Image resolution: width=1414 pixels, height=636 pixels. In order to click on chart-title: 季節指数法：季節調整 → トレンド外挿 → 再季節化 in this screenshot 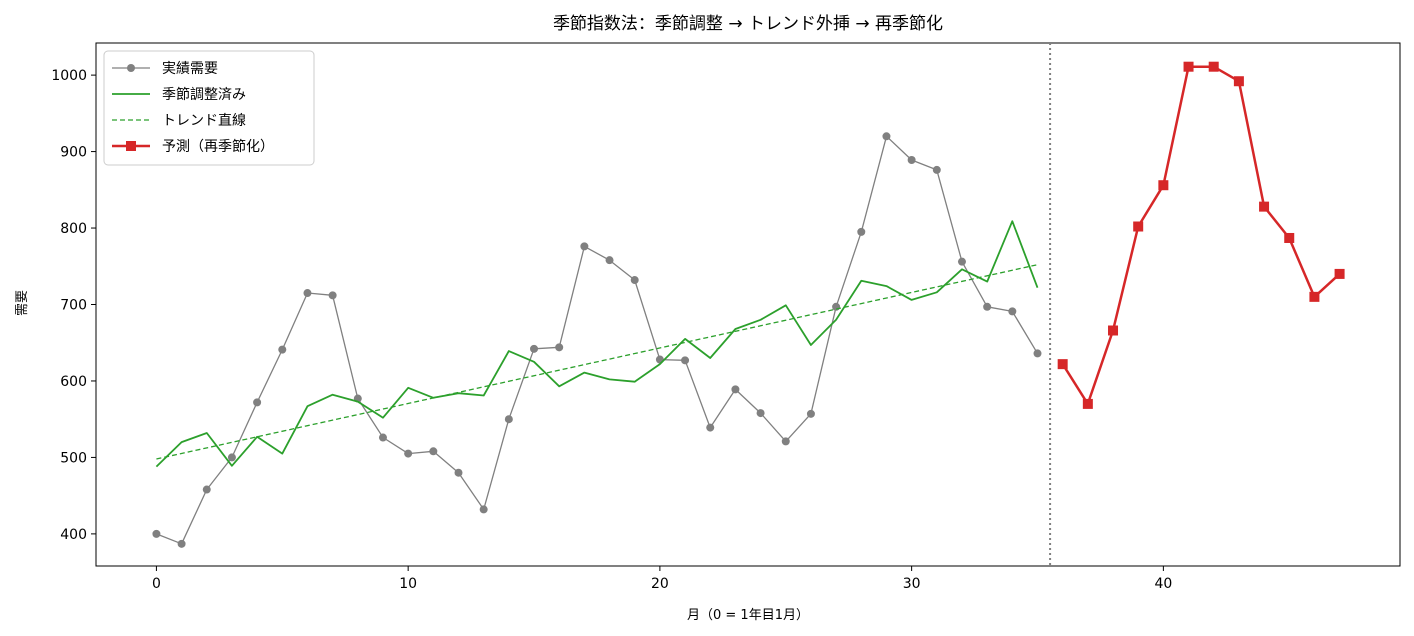, I will do `click(748, 24)`.